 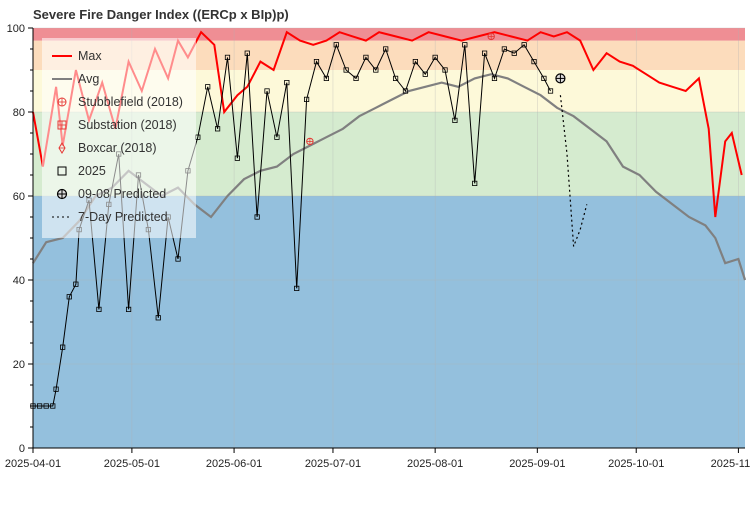 I want to click on legend-label: Stubblefield (2018), so click(x=130, y=102).